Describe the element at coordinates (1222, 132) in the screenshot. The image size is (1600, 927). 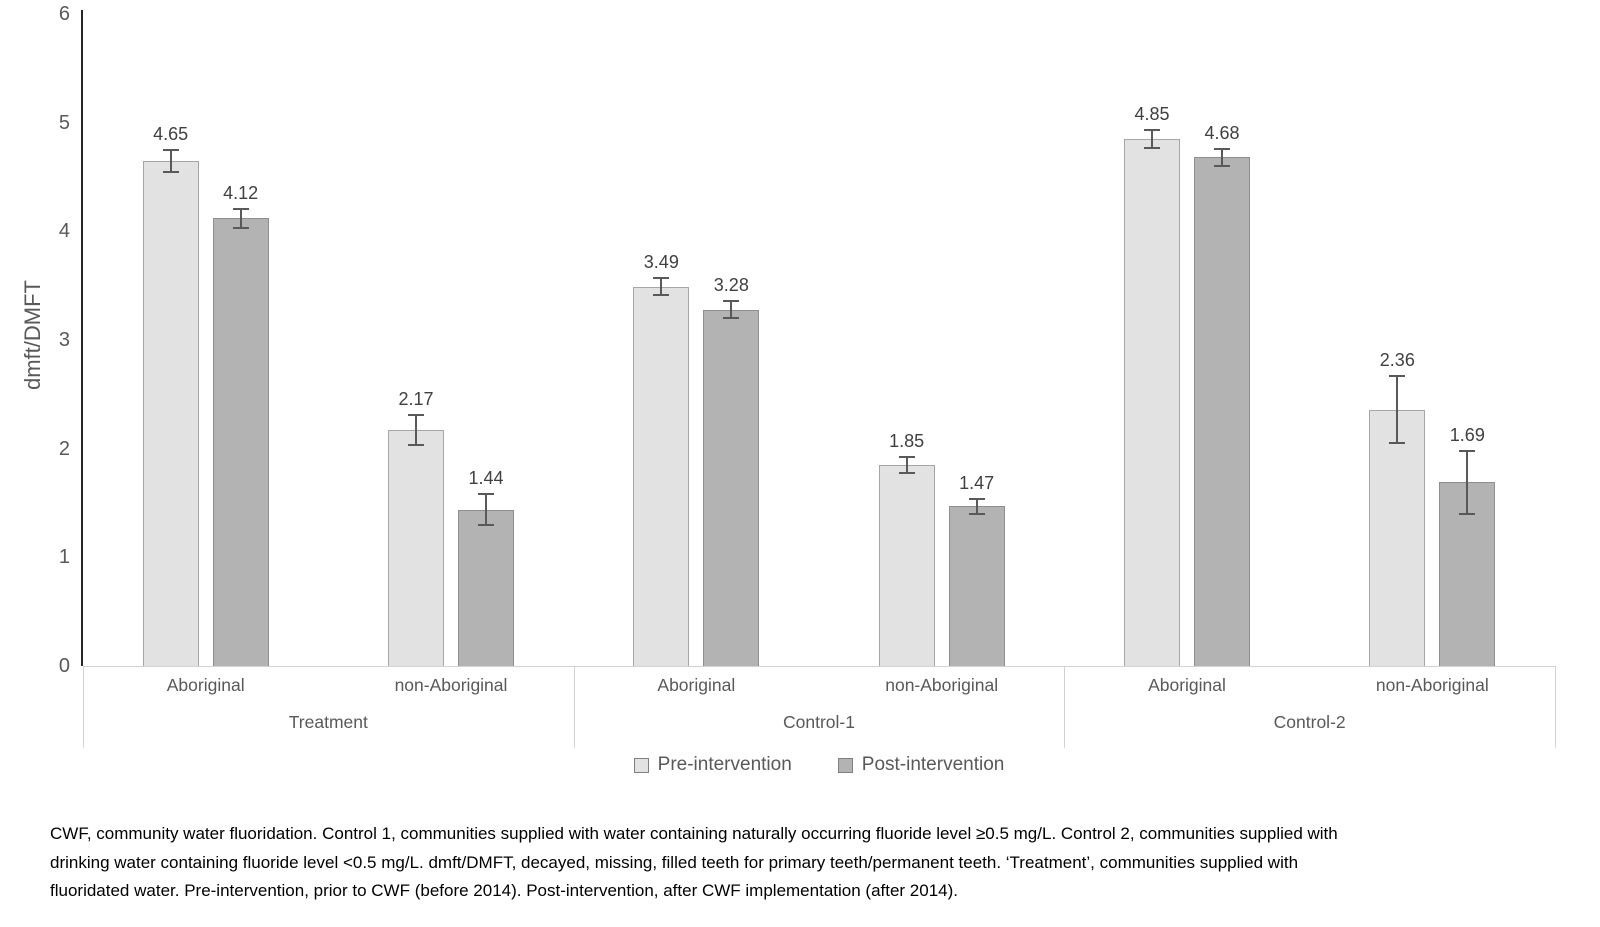
I see `value-label: 4.68` at that location.